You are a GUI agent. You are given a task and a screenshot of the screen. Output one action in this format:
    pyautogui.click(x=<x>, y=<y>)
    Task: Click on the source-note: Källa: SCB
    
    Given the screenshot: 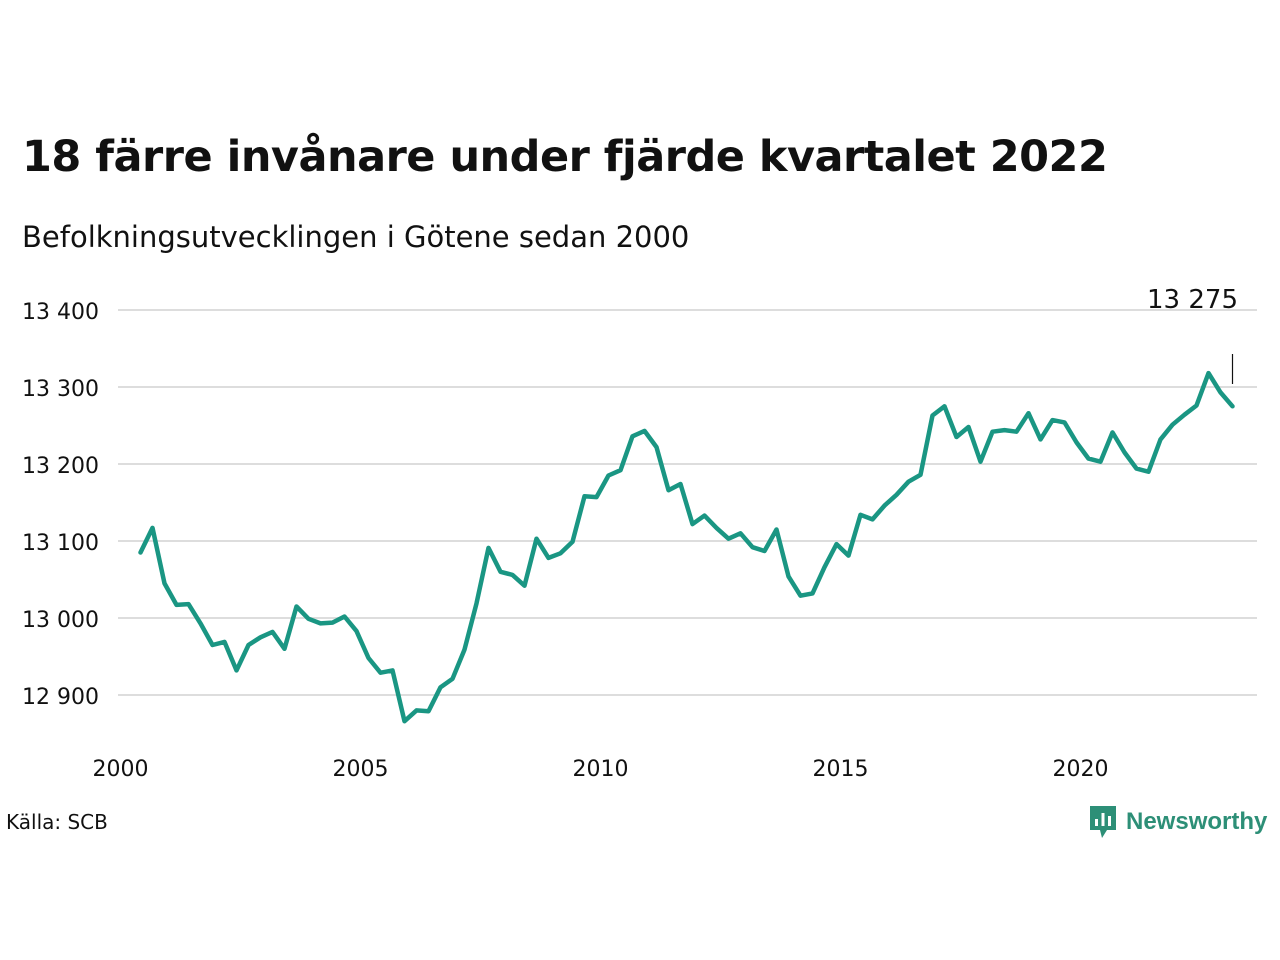 What is the action you would take?
    pyautogui.click(x=57, y=822)
    